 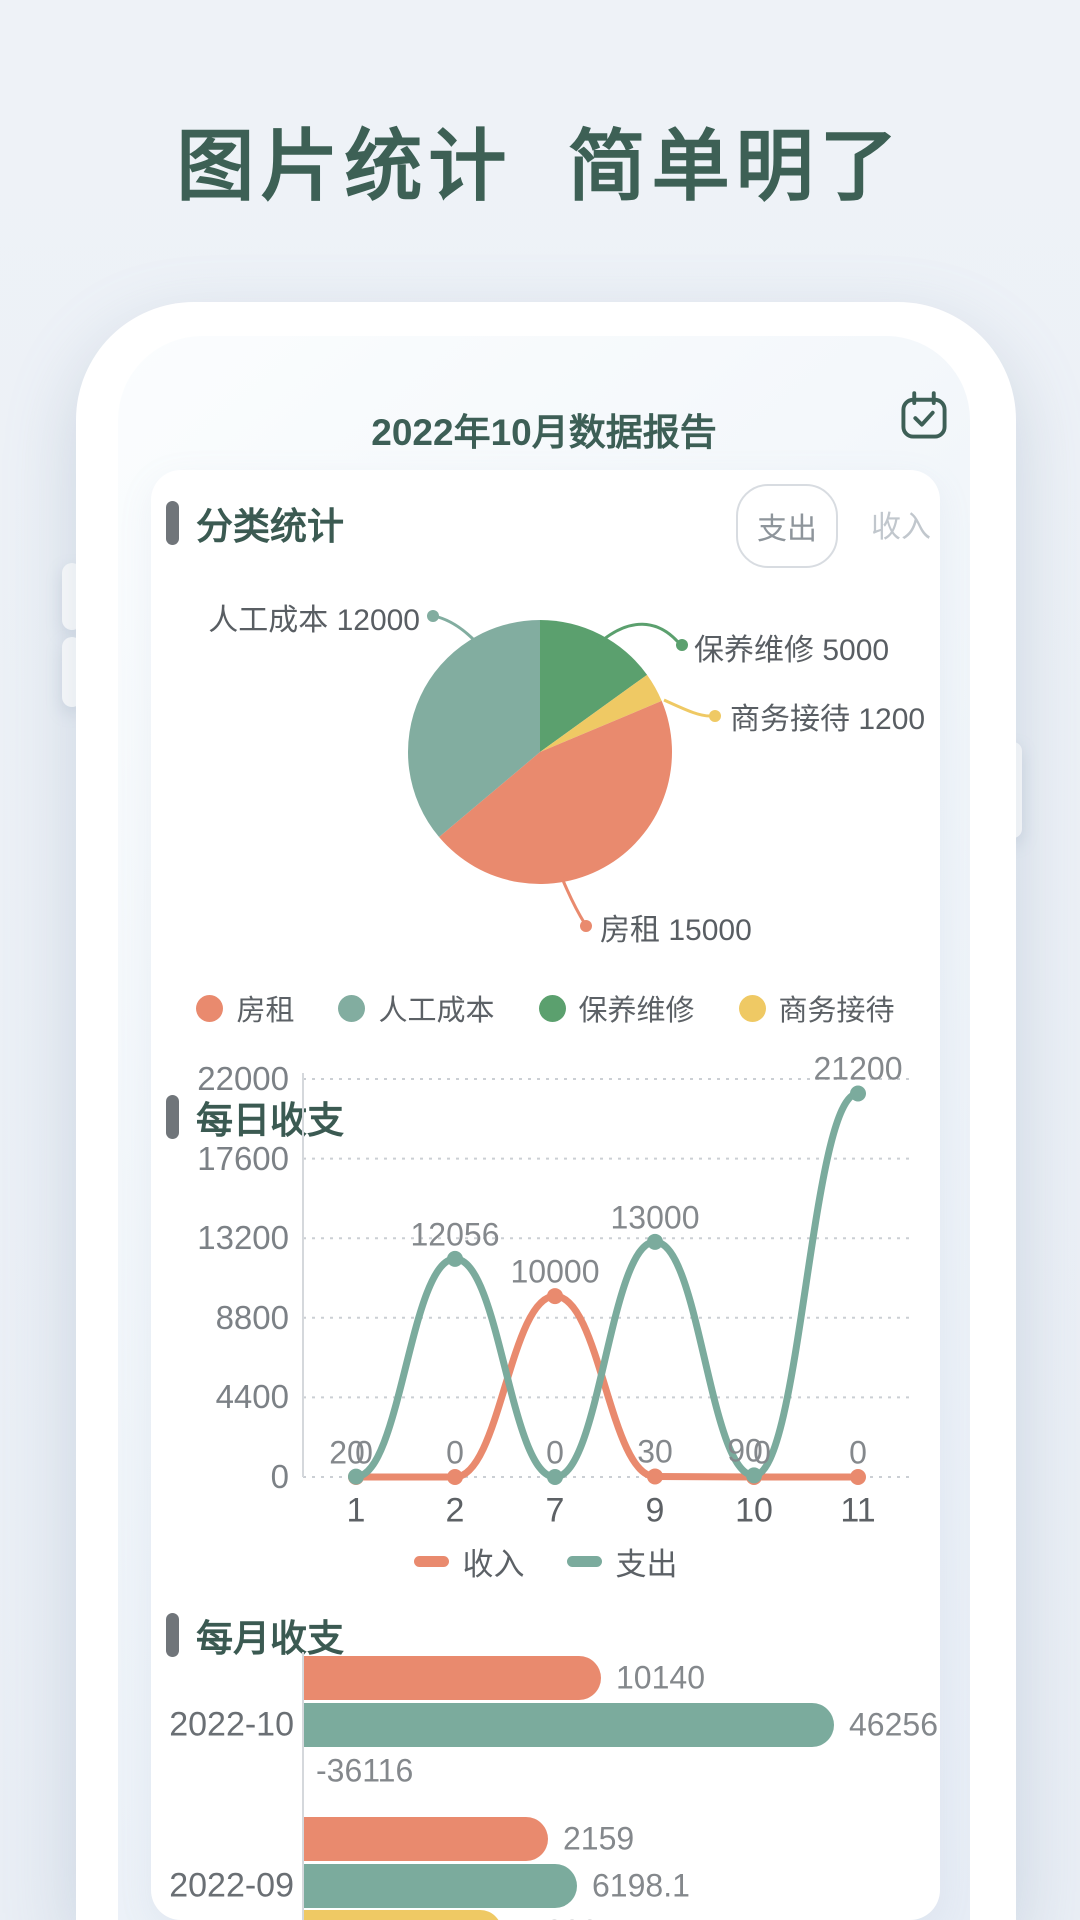 What do you see at coordinates (676, 930) in the screenshot?
I see `pie-label: 房租 15000` at bounding box center [676, 930].